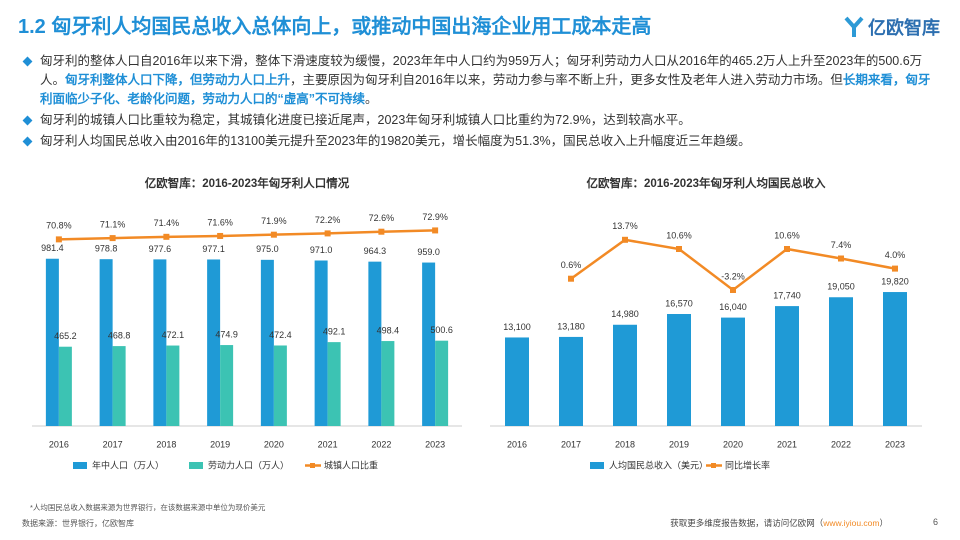 The image size is (960, 540). What do you see at coordinates (381, 444) in the screenshot?
I see `x-tick-label: 2022` at bounding box center [381, 444].